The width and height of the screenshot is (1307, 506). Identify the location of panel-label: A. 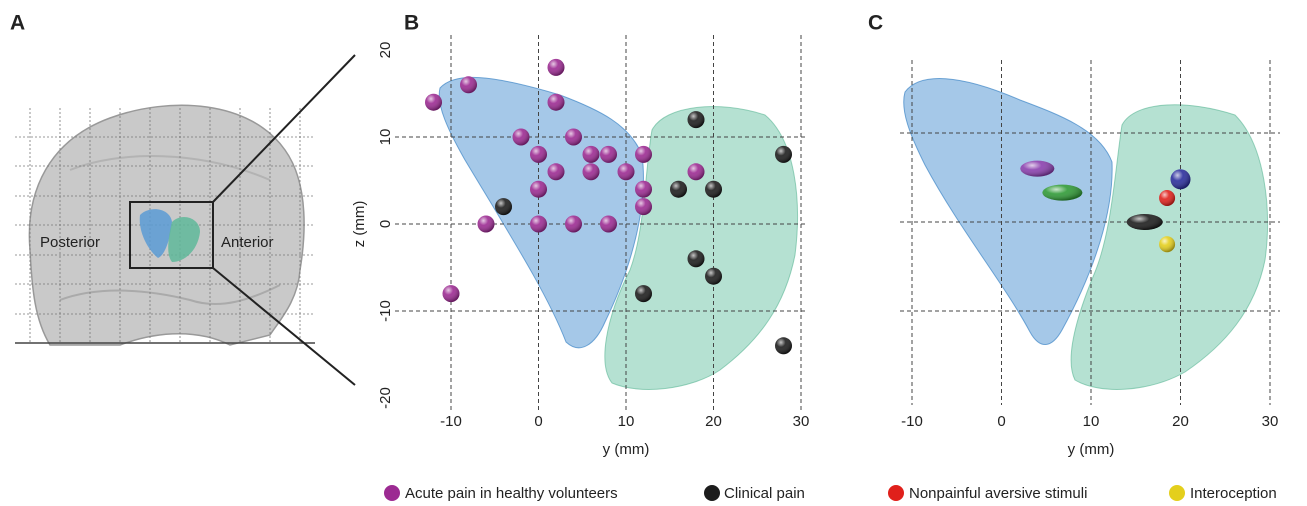
(17, 23).